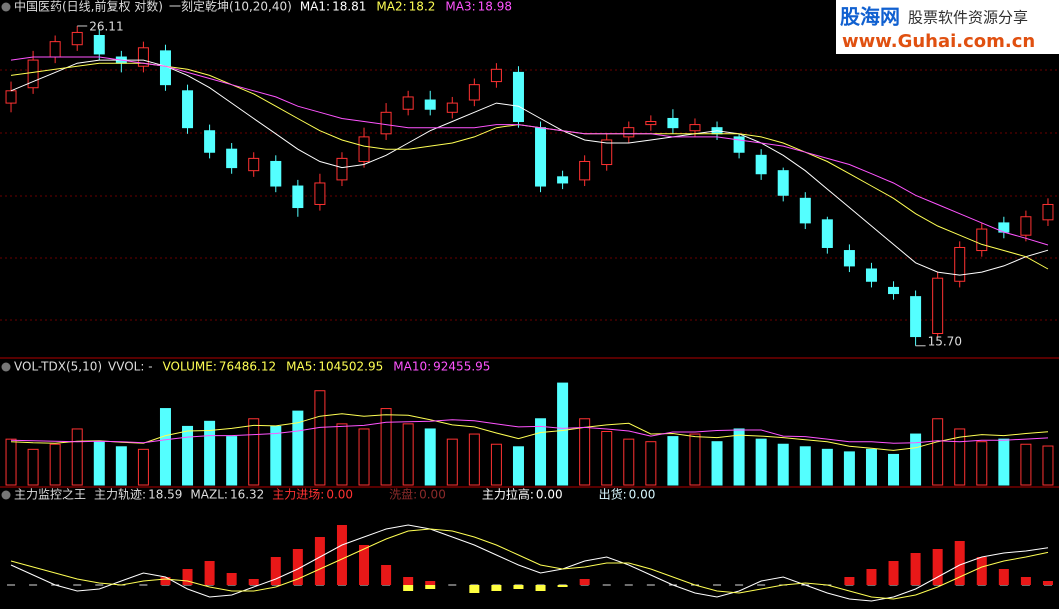  I want to click on indicator-line, so click(529, 563).